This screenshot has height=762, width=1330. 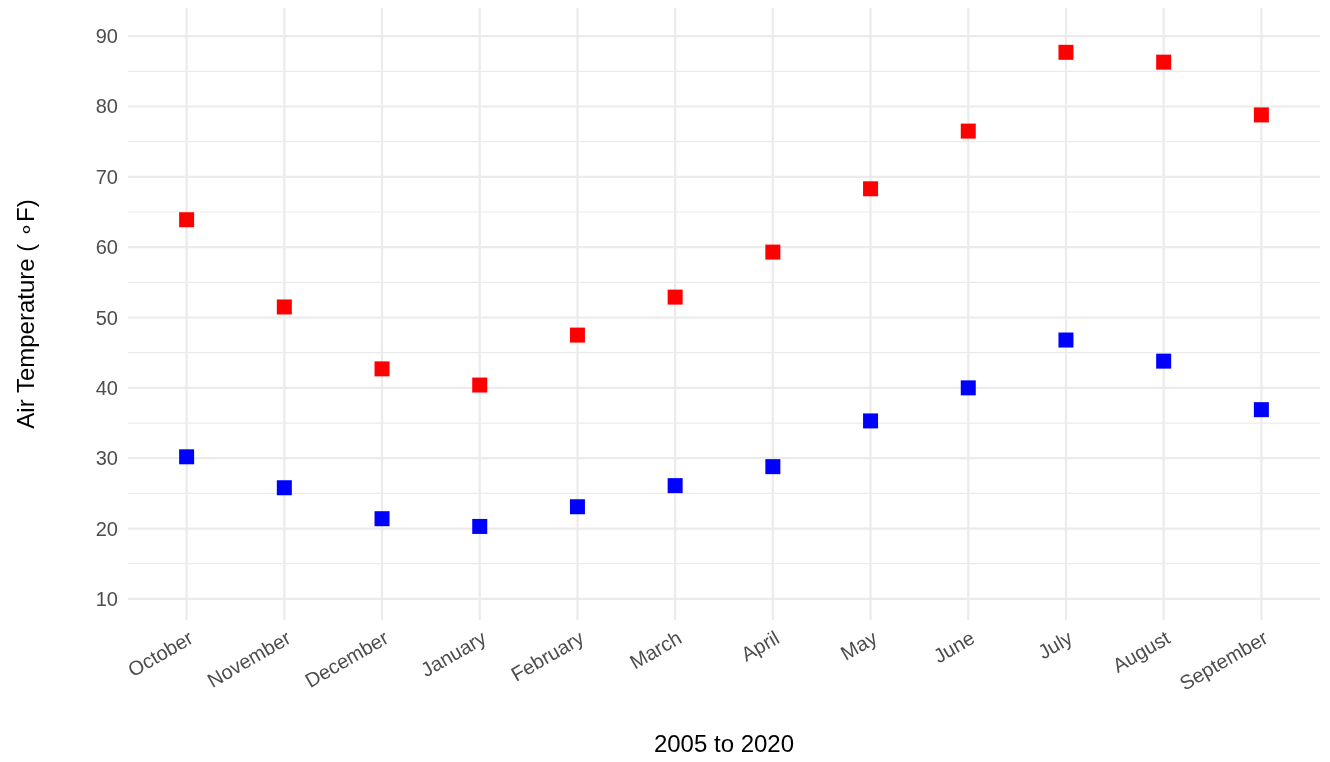 I want to click on x-axis-title: 2005 to 2020, so click(x=724, y=743).